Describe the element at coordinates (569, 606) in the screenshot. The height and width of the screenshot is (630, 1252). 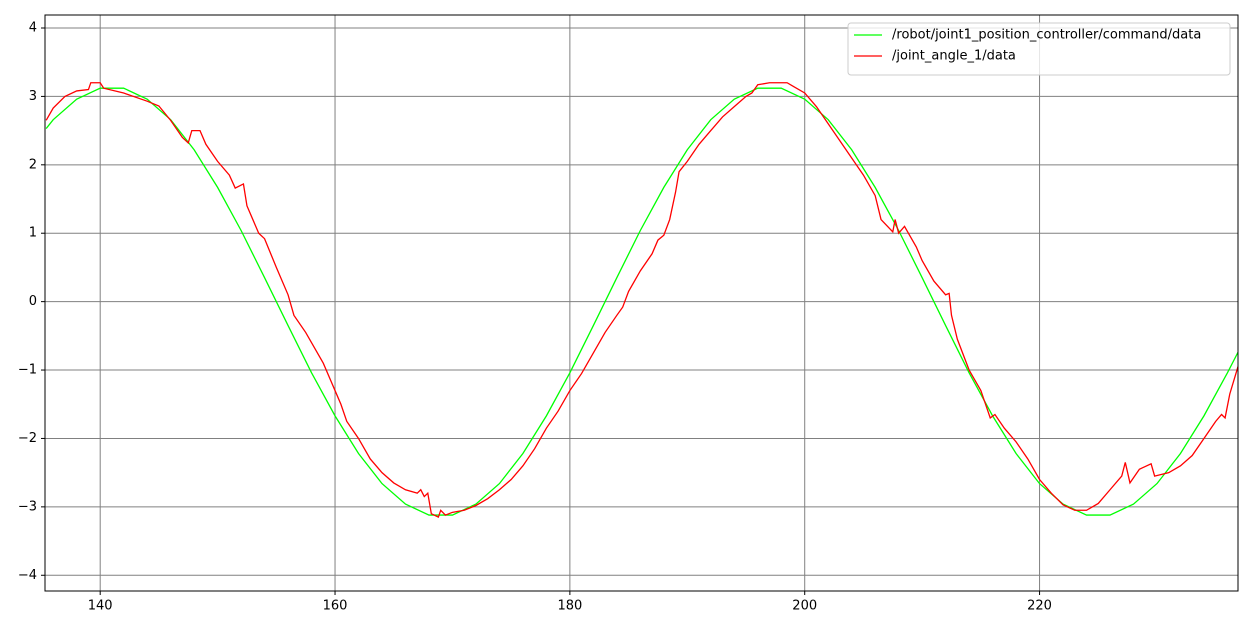
I see `x-tick-label: 180` at that location.